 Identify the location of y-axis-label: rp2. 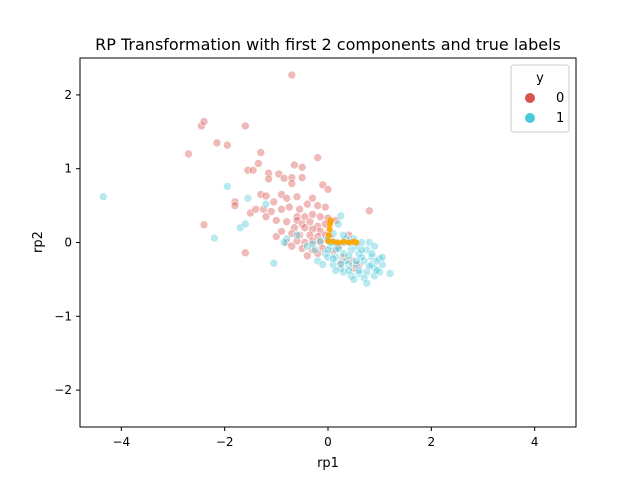
(38, 242).